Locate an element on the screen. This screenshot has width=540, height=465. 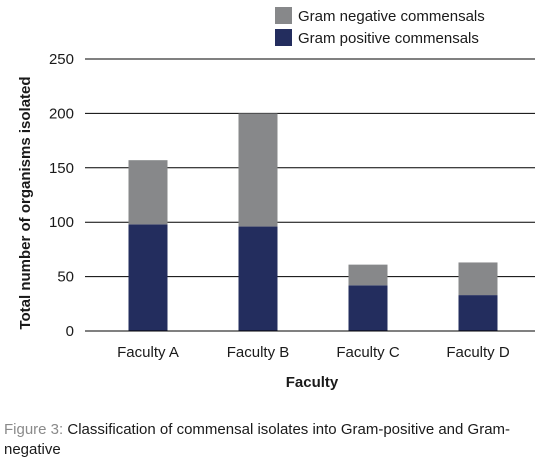
y-tick-label: 100 is located at coordinates (61, 222).